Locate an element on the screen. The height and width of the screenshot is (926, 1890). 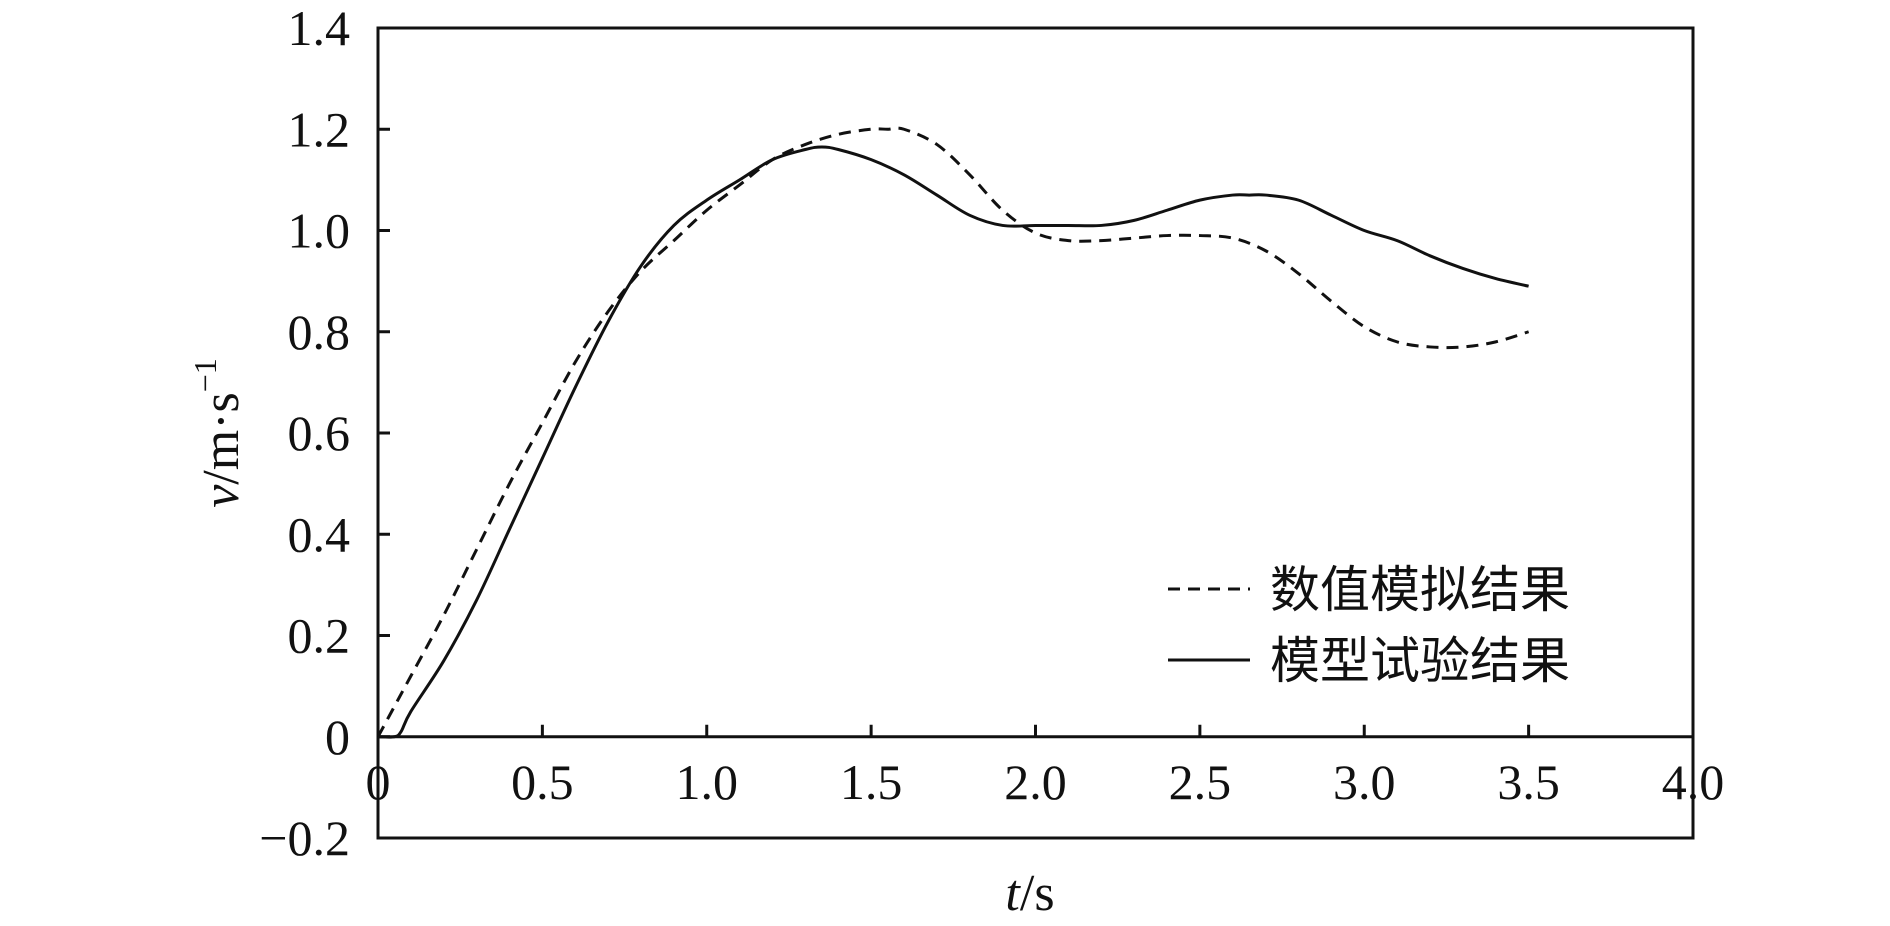
x-axis-unit: /s is located at coordinates (1037, 893).